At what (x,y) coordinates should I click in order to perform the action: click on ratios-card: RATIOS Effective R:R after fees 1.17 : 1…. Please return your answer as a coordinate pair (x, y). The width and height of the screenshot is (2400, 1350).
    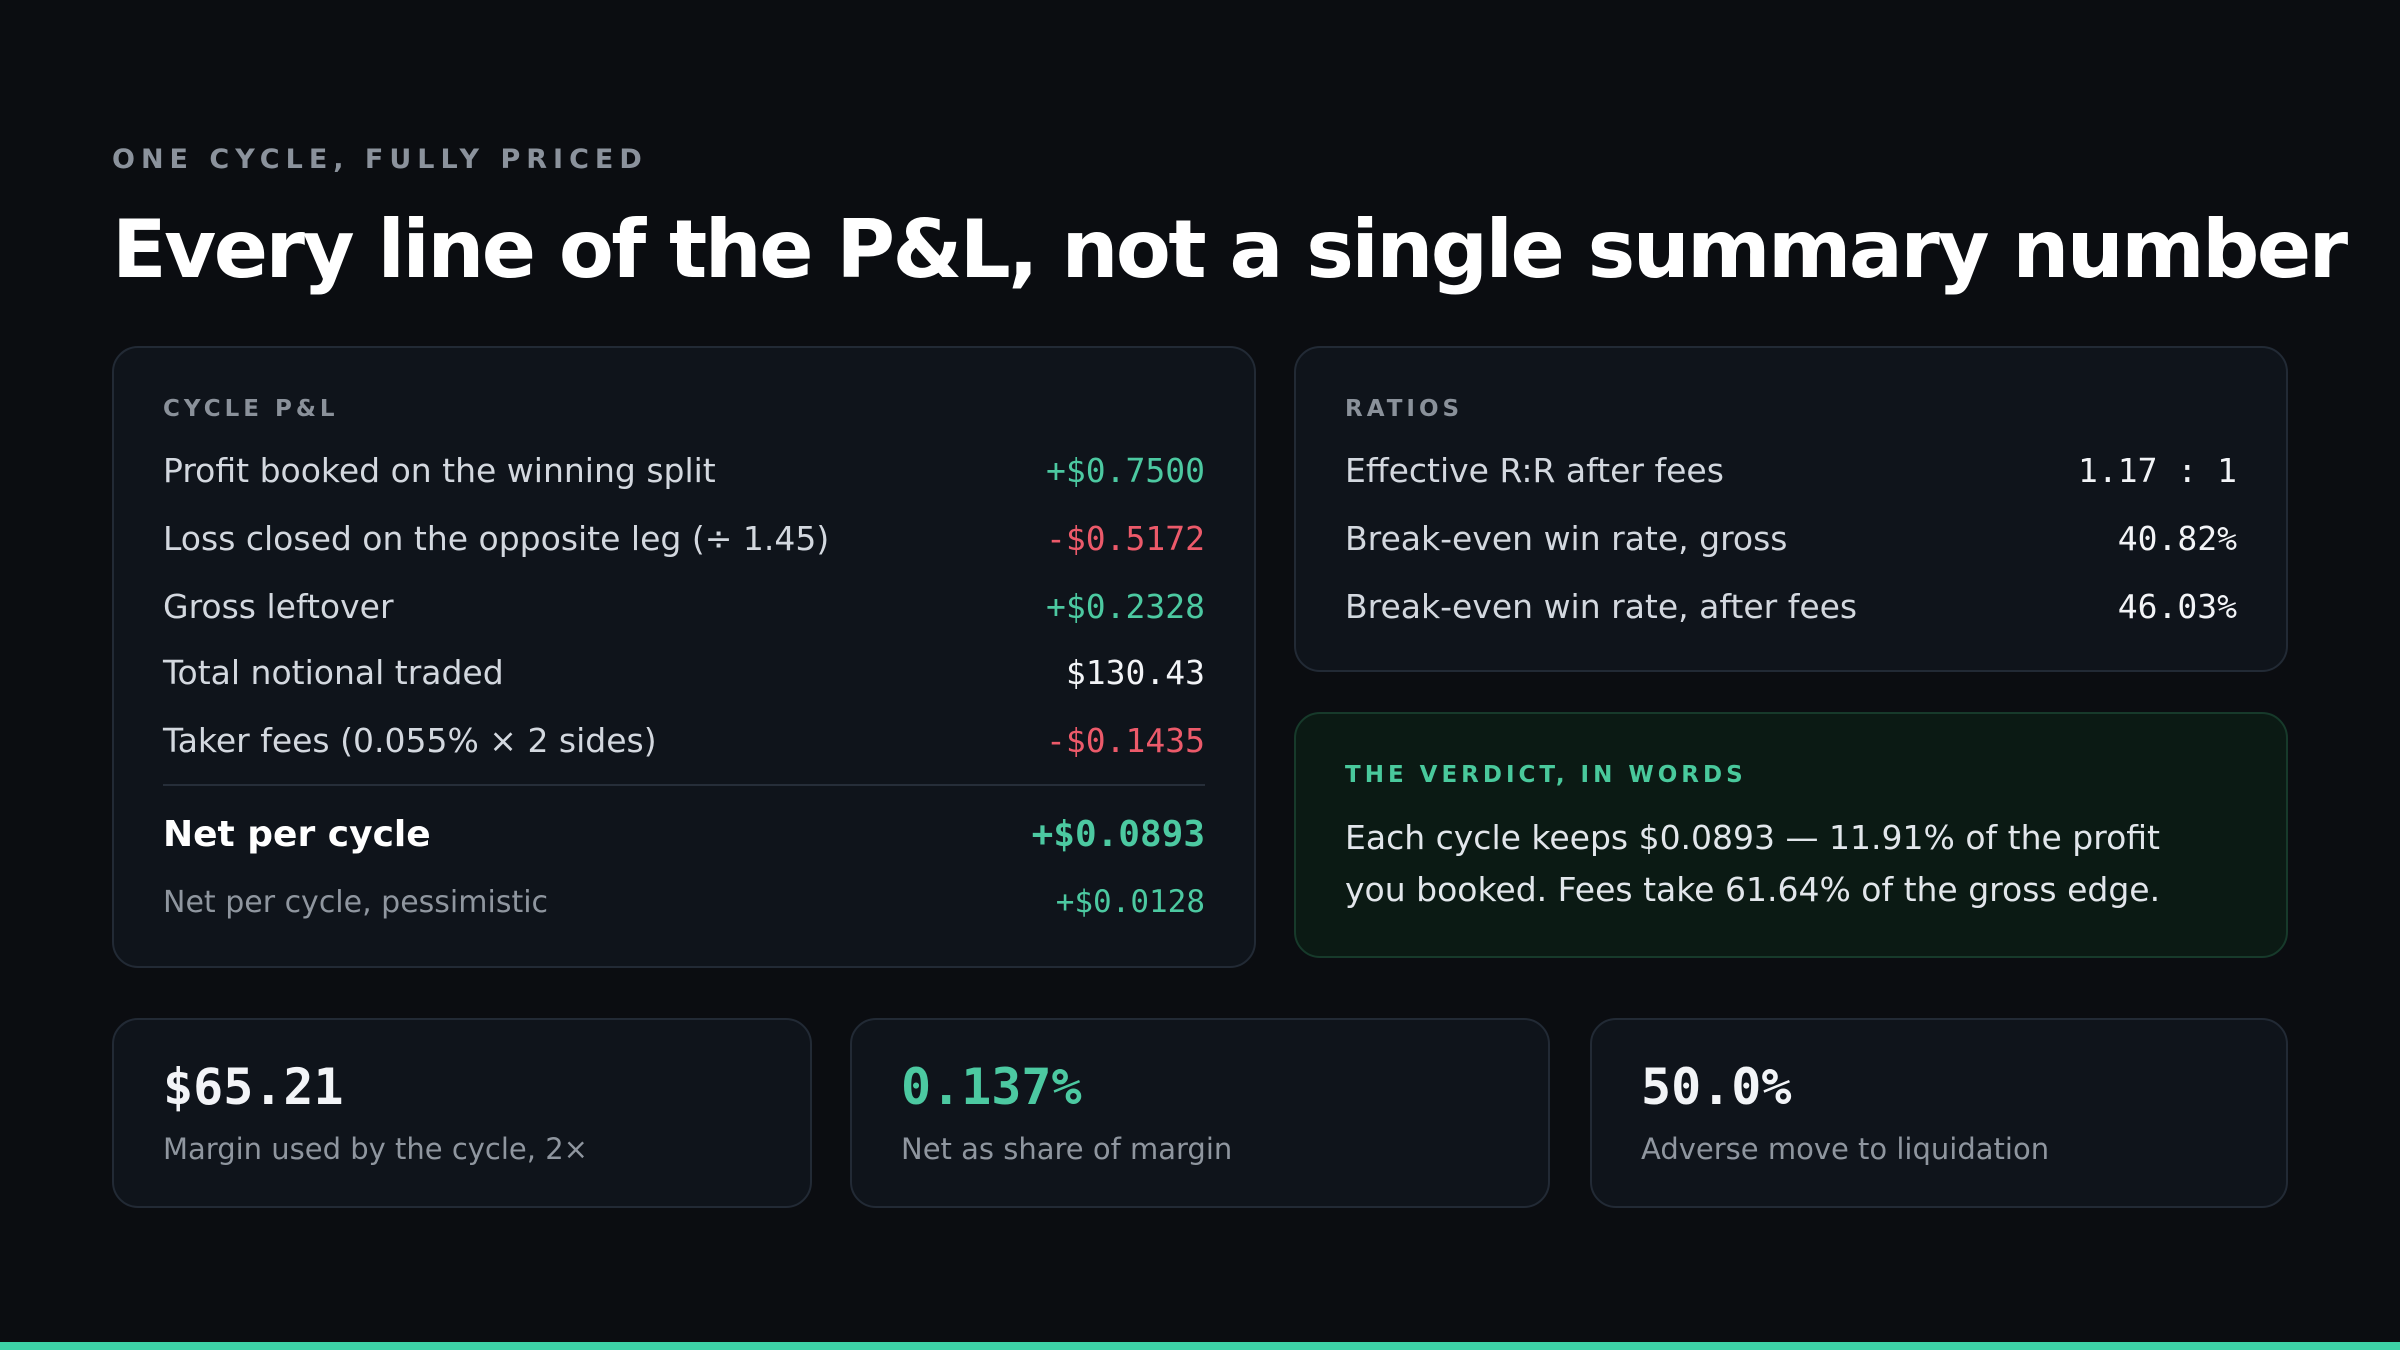
    Looking at the image, I should click on (1791, 509).